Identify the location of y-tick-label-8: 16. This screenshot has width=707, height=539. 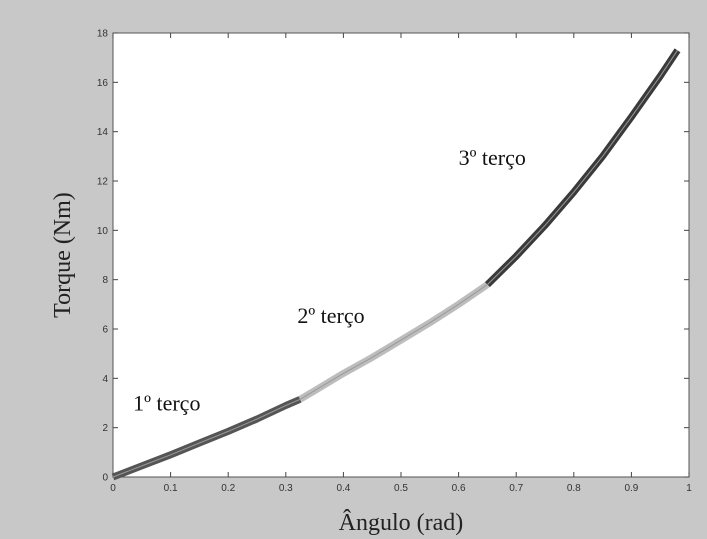
(103, 83).